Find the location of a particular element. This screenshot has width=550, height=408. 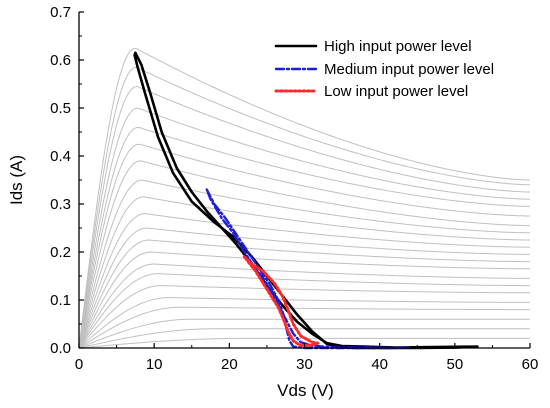

y-tick-label: 0.1 is located at coordinates (60, 300).